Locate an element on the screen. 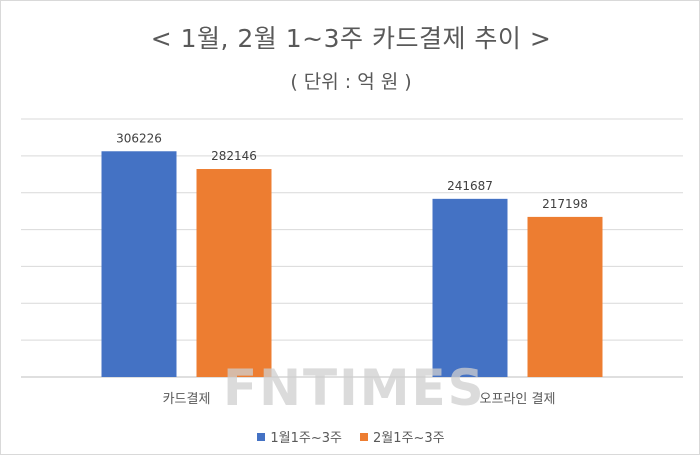 The width and height of the screenshot is (700, 456). data-label: 282146 is located at coordinates (234, 156).